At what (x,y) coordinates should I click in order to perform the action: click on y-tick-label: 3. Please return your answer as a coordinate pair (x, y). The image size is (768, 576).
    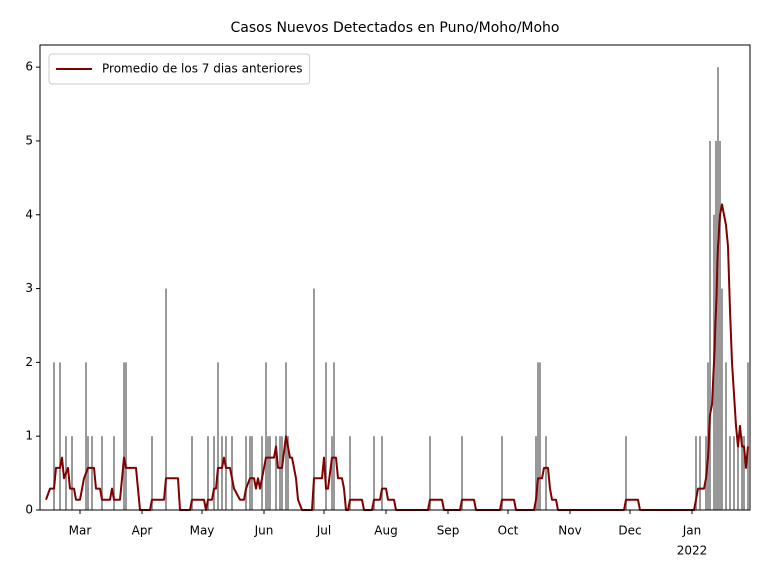
    Looking at the image, I should click on (29, 288).